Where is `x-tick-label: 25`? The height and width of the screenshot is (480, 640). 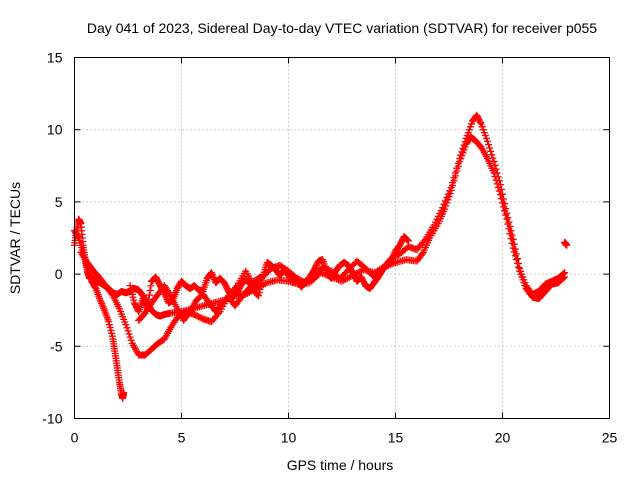
x-tick-label: 25 is located at coordinates (610, 438).